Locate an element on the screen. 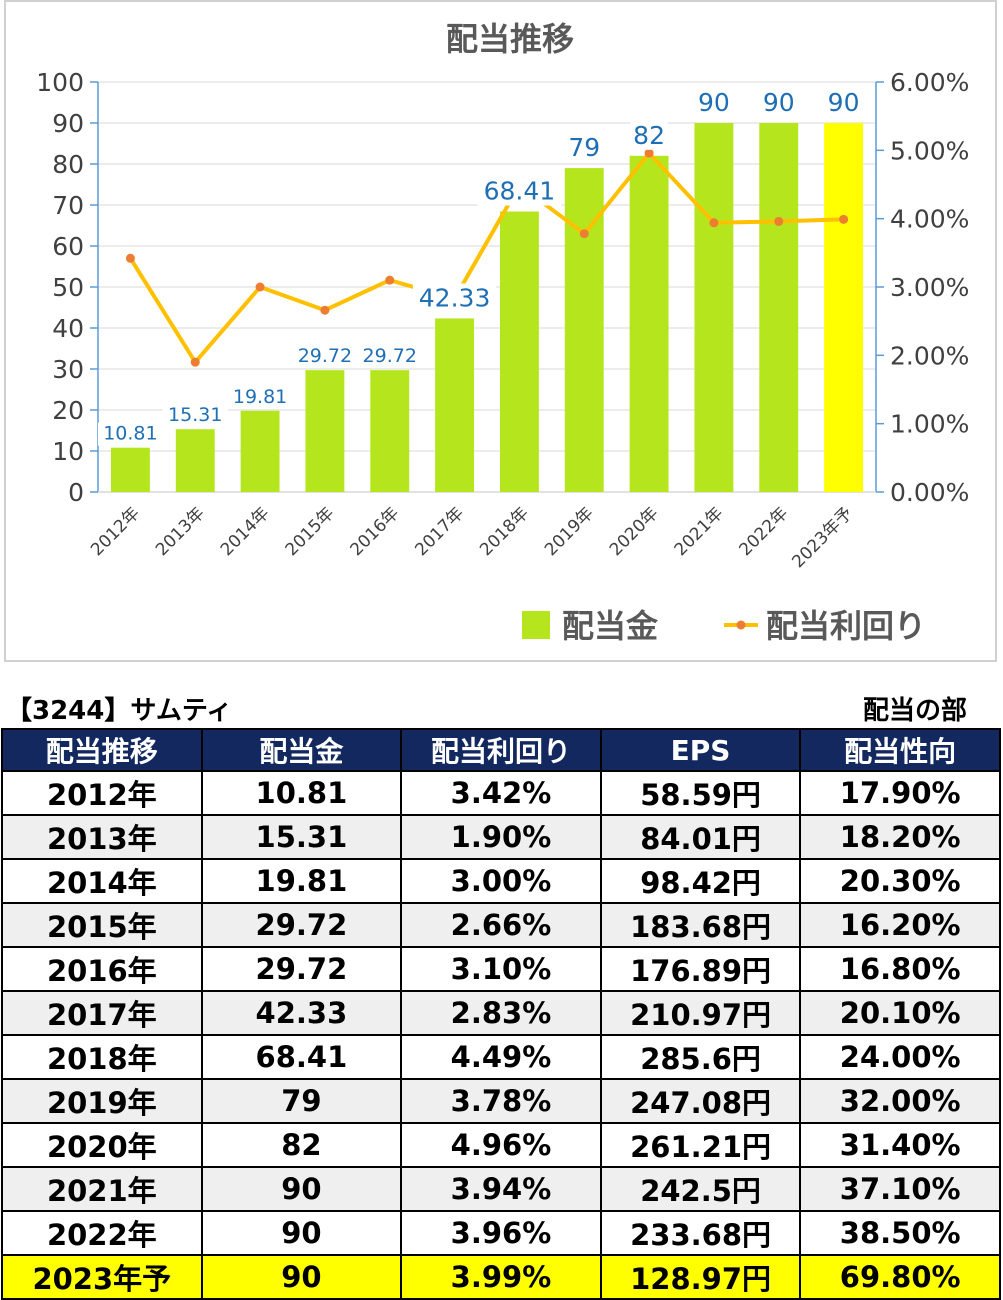 This screenshot has width=1003, height=1300. table-row: 2012年 10.81 3.42% 58.59円 17.90% is located at coordinates (501, 793).